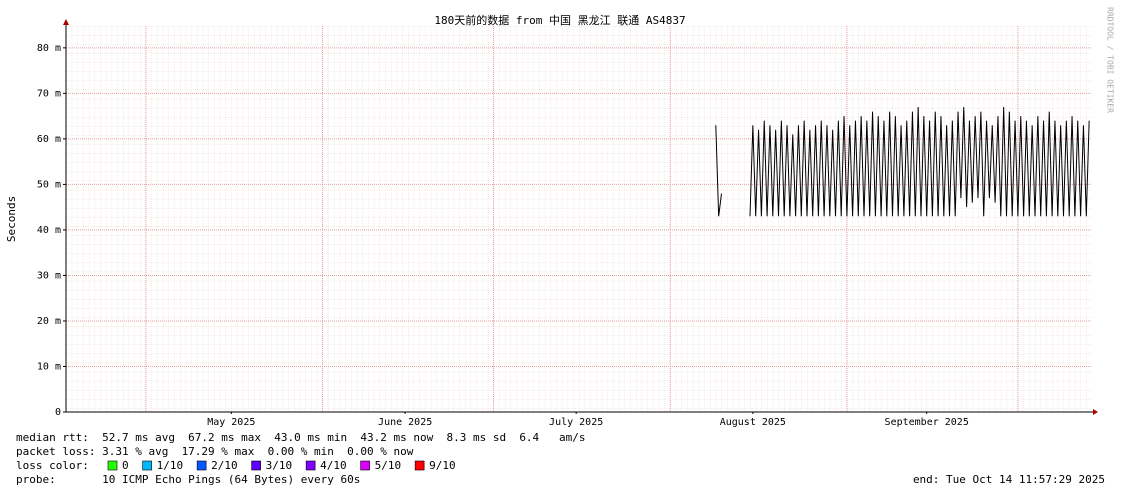  Describe the element at coordinates (1009, 479) in the screenshot. I see `end-time: end: Tue Oct 14 11:57:29 2025` at that location.